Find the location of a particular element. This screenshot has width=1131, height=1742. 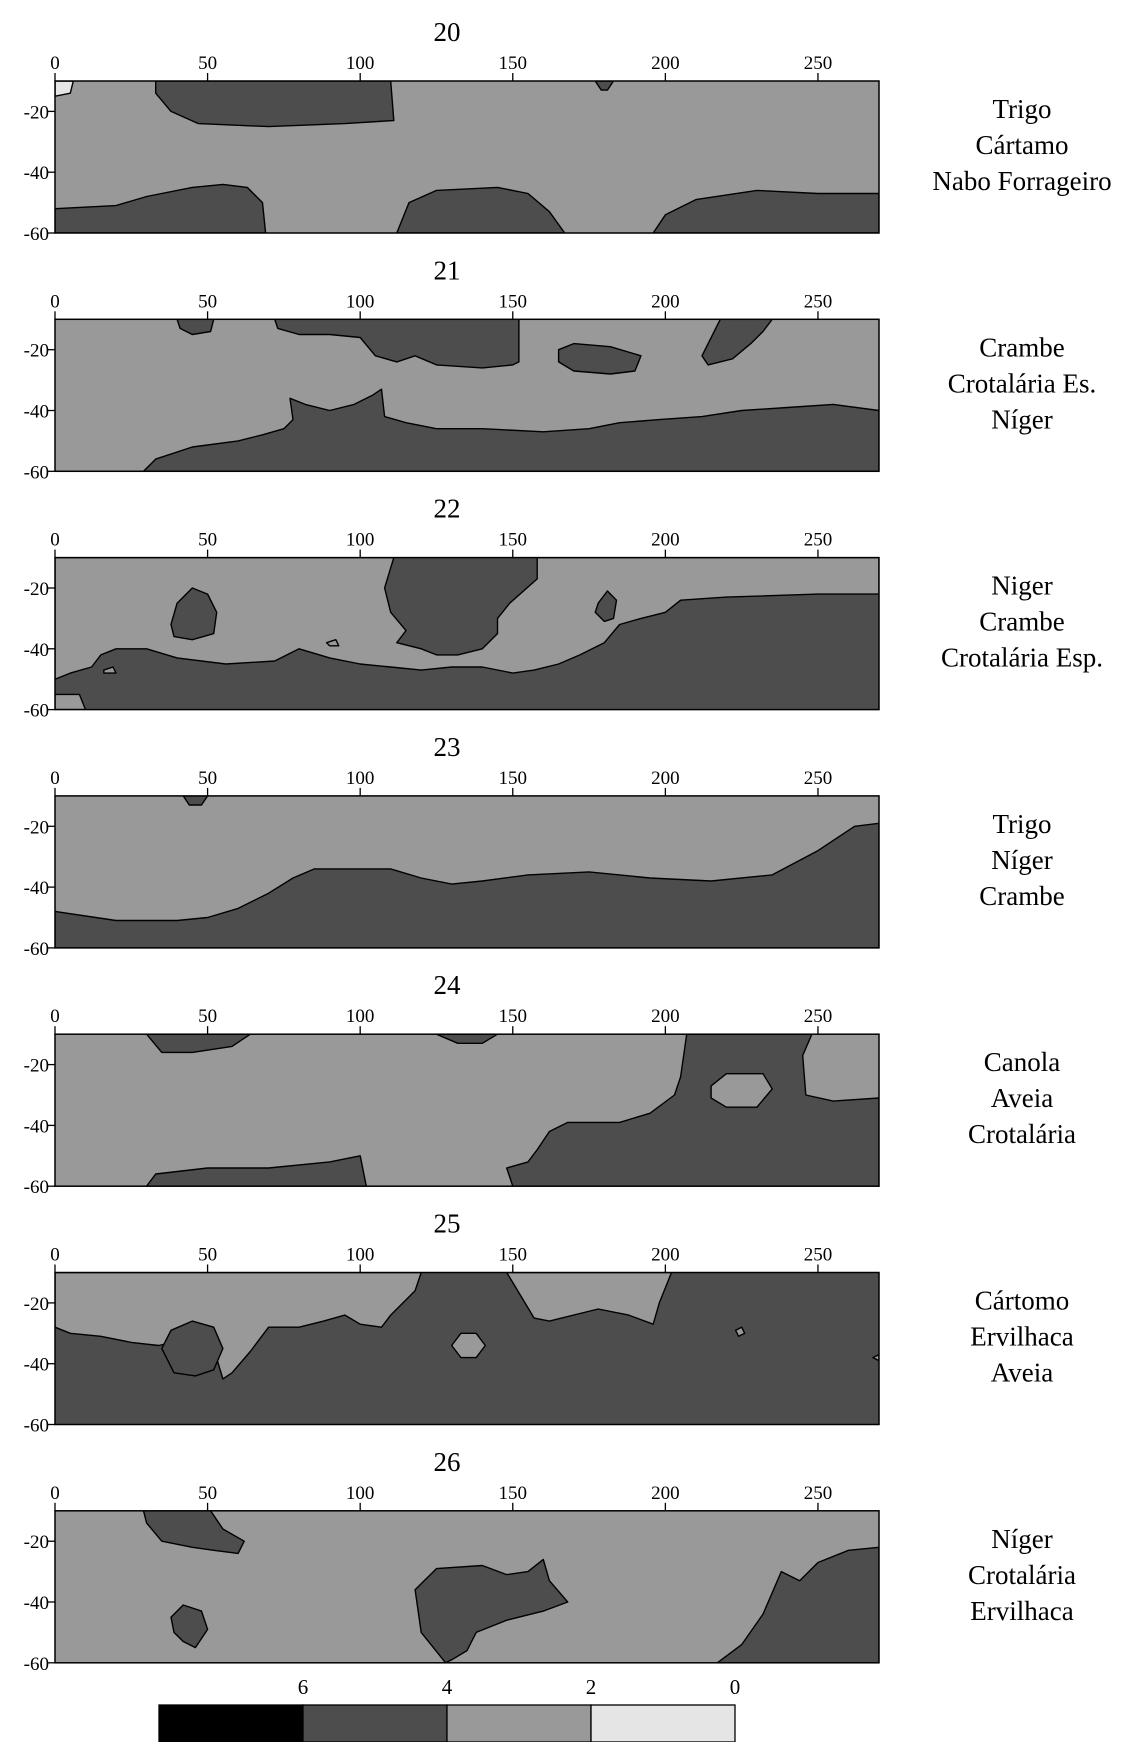

crop-label: Nabo Forrageiro is located at coordinates (1021, 181).